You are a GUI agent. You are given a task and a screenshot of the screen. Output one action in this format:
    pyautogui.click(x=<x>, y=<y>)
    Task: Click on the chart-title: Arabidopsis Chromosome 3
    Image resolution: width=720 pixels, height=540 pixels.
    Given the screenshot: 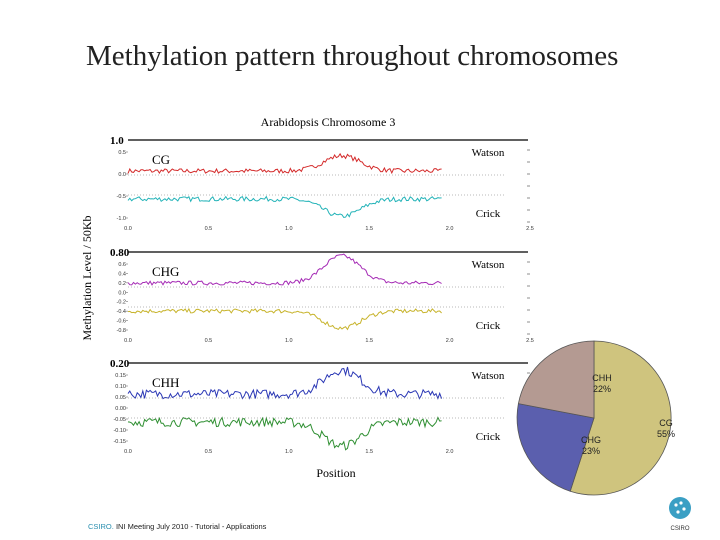 What is the action you would take?
    pyautogui.click(x=328, y=122)
    